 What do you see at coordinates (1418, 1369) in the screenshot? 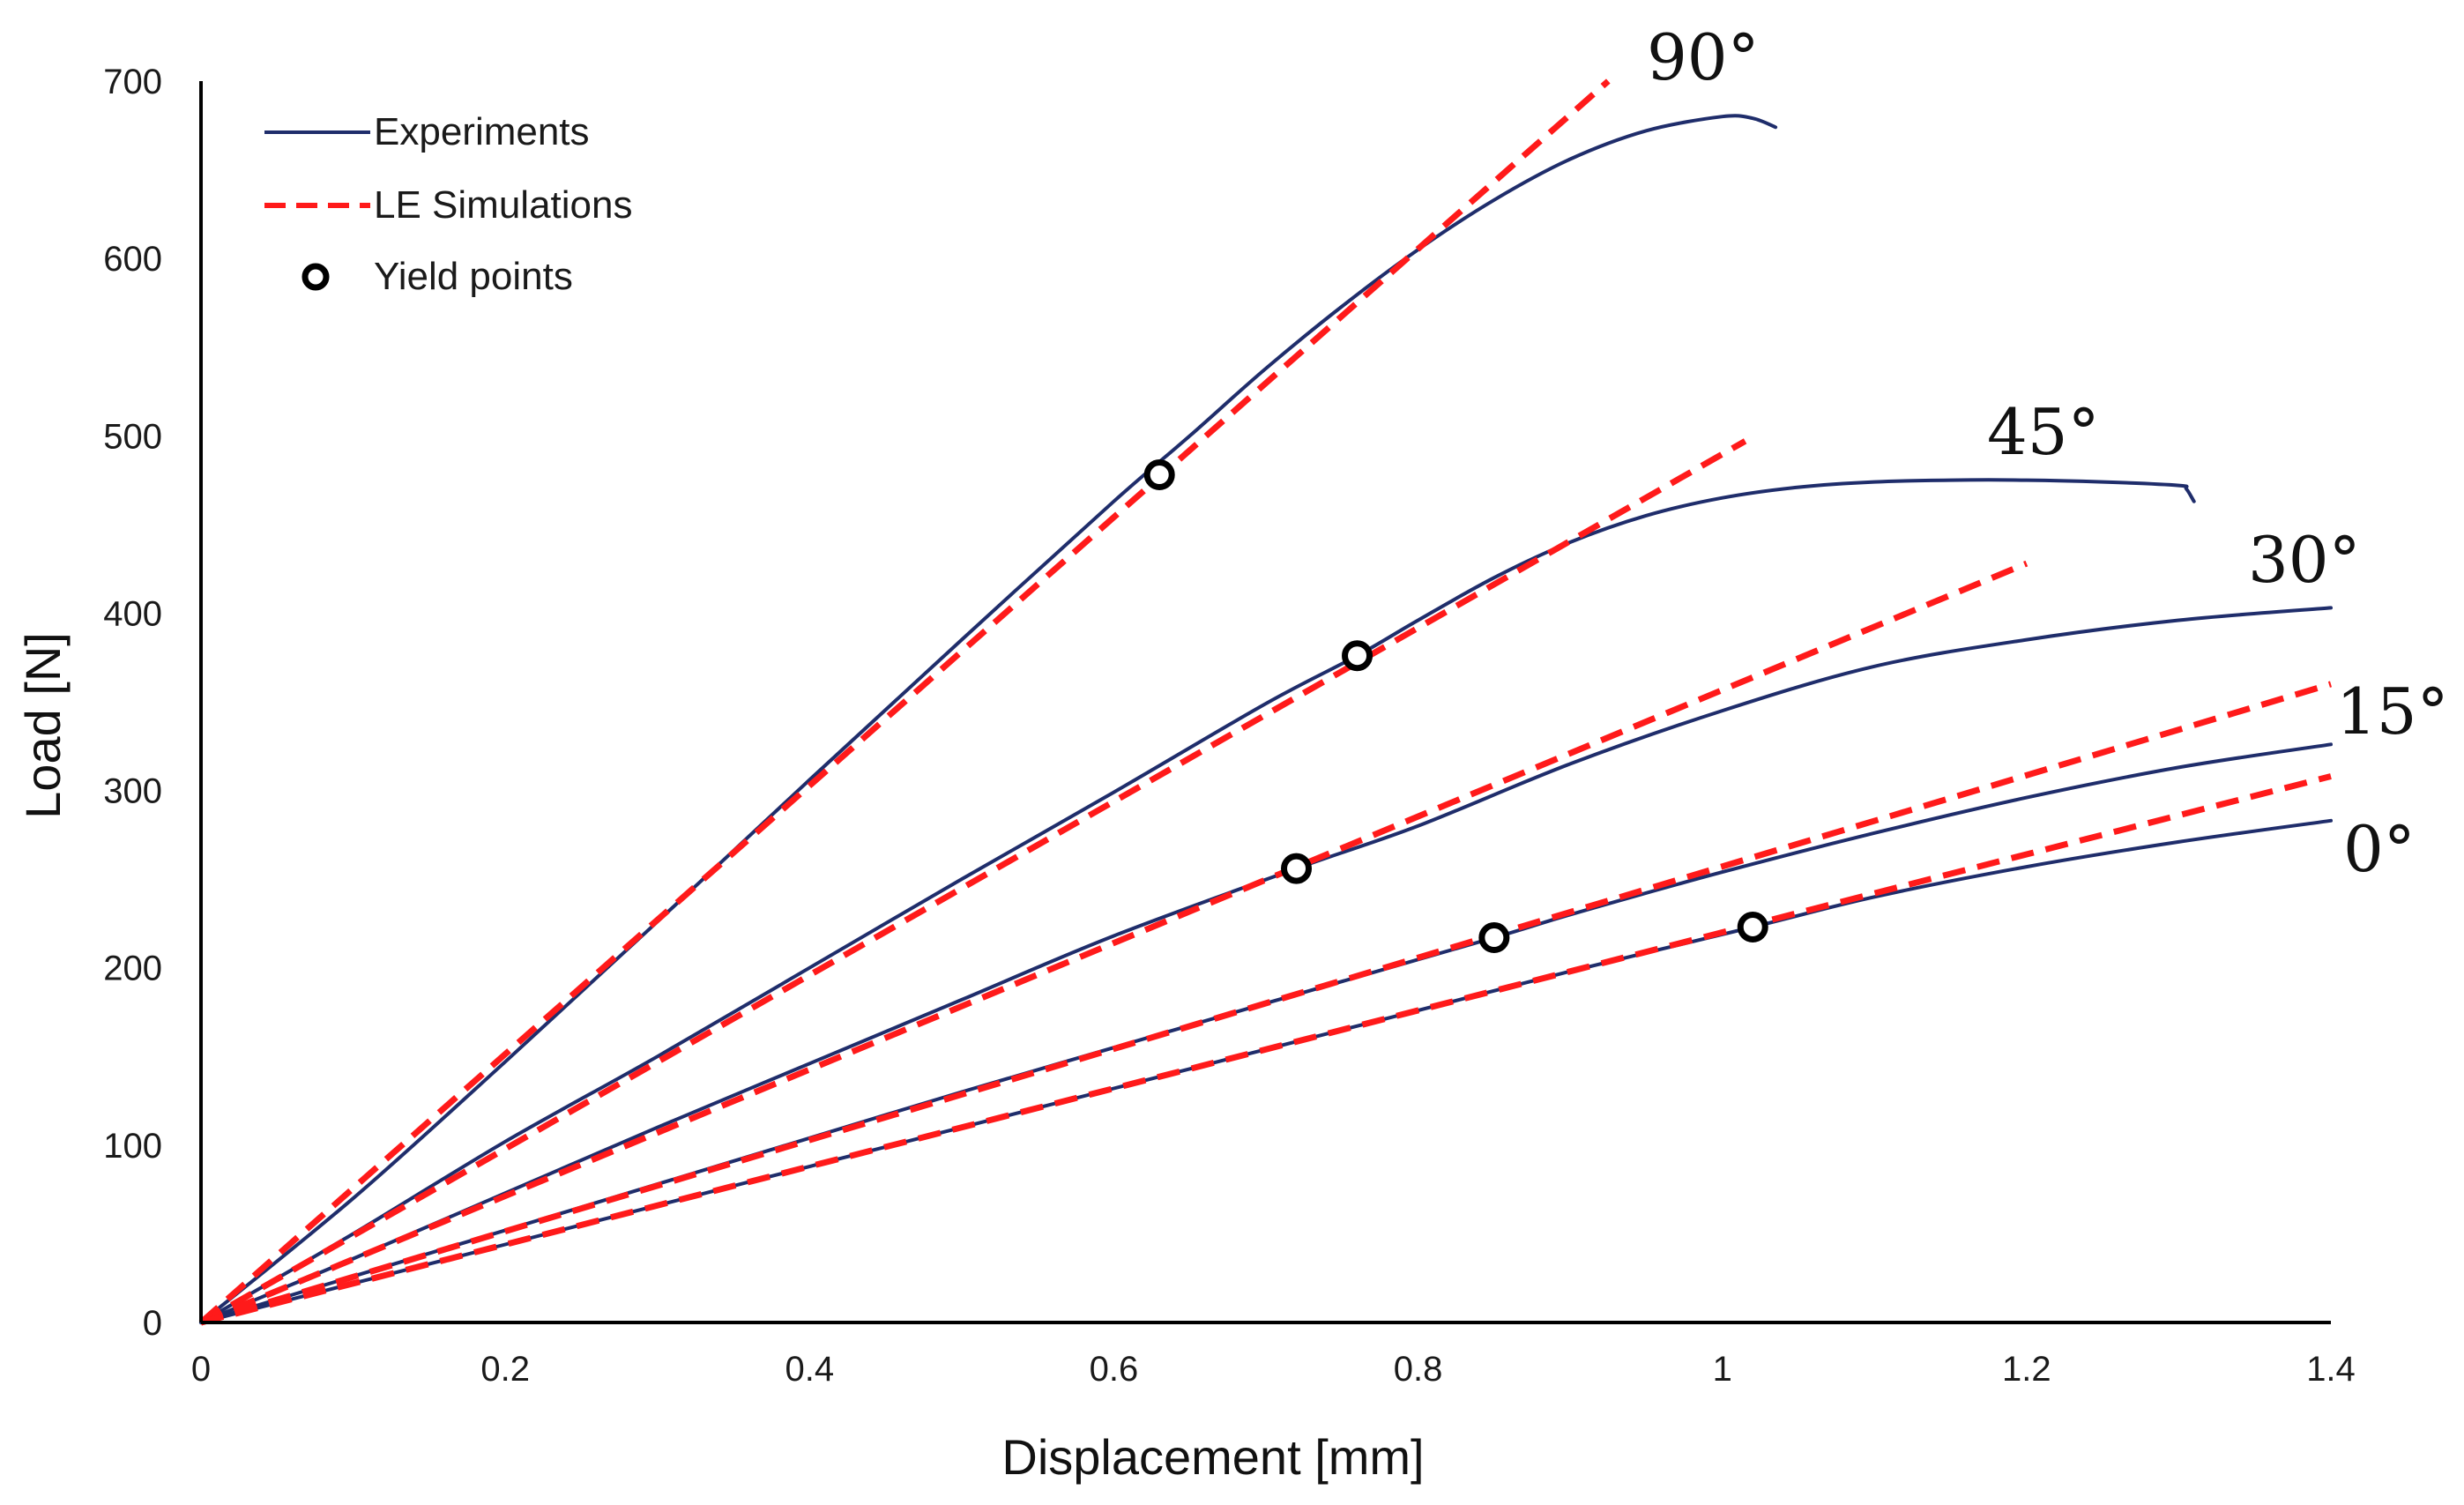
I see `x-tick-label: 0.8` at bounding box center [1418, 1369].